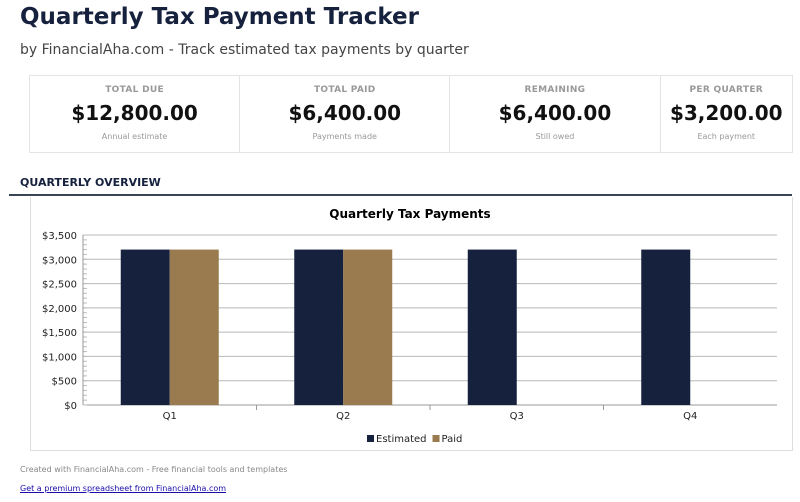 Image resolution: width=800 pixels, height=502 pixels. Describe the element at coordinates (492, 327) in the screenshot. I see `bar-estimated-q3` at that location.